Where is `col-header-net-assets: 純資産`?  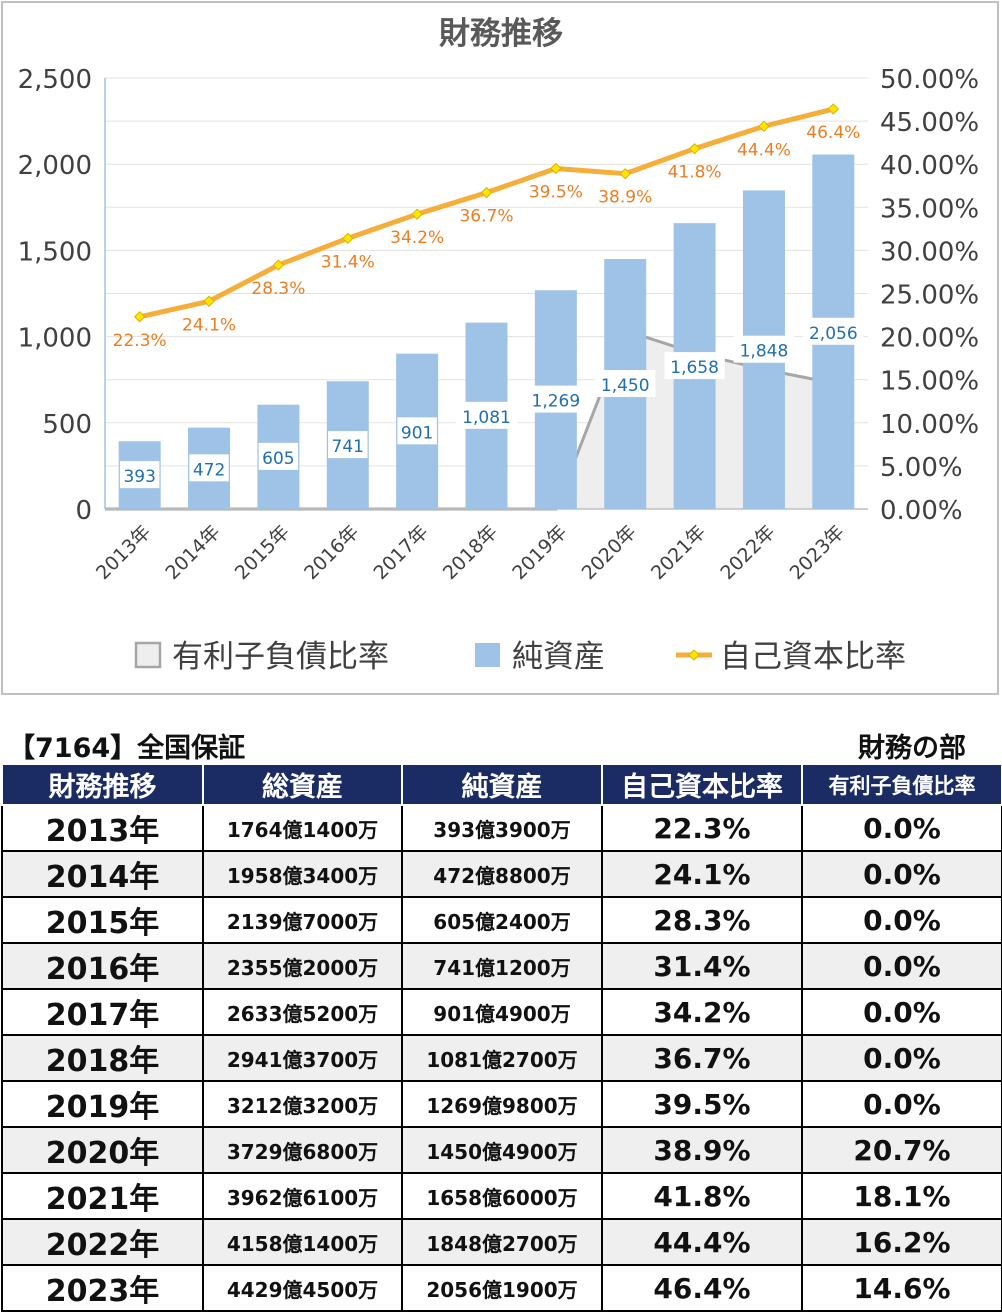
col-header-net-assets: 純資産 is located at coordinates (502, 784).